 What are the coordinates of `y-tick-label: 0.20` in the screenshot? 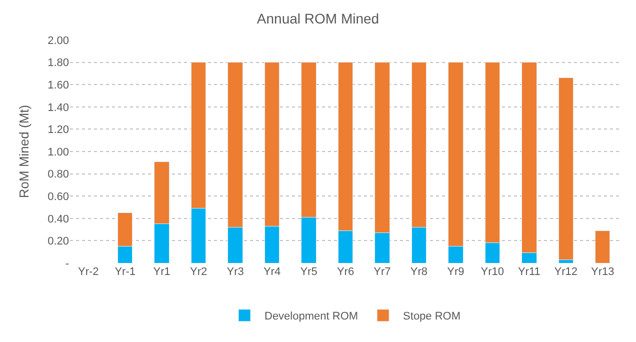 It's located at (58, 242).